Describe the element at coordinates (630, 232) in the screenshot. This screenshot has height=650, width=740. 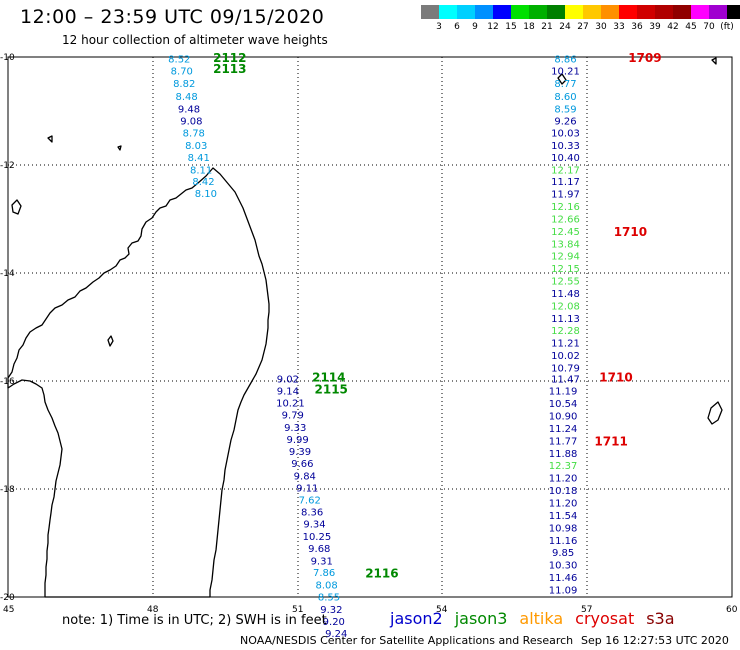
I see `pass-number-label: 1710` at that location.